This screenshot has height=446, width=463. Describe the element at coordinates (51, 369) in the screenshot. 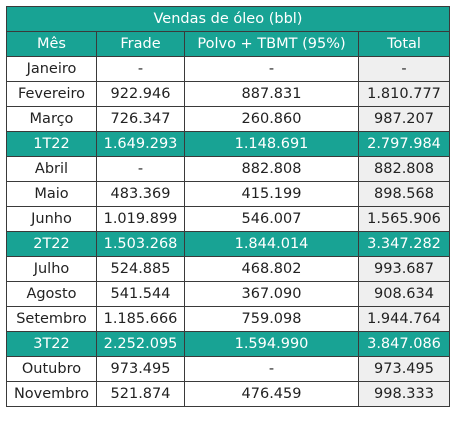

I see `month-cell: Outubro` at that location.